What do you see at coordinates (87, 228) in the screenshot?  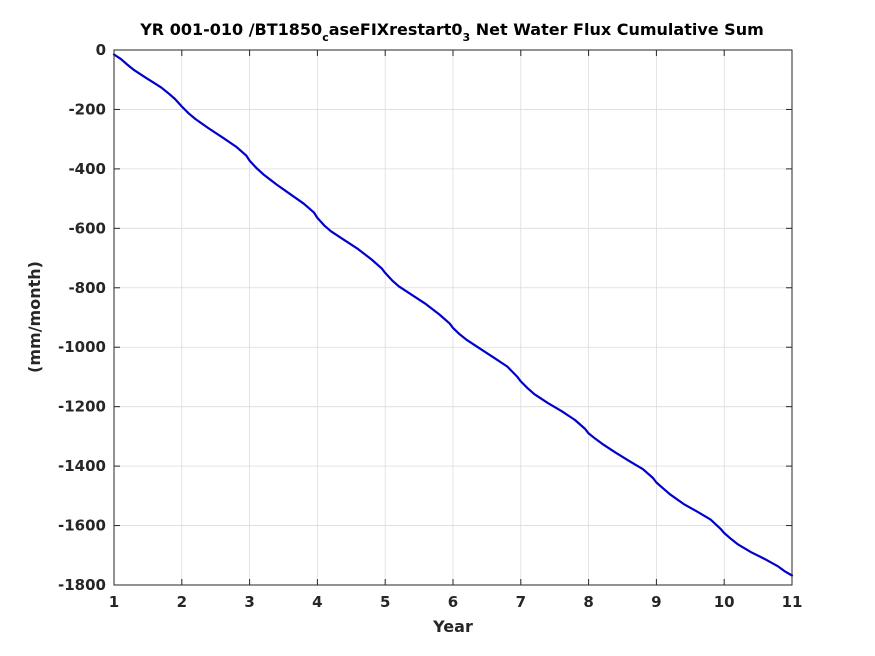 I see `y-tick-label: -600` at bounding box center [87, 228].